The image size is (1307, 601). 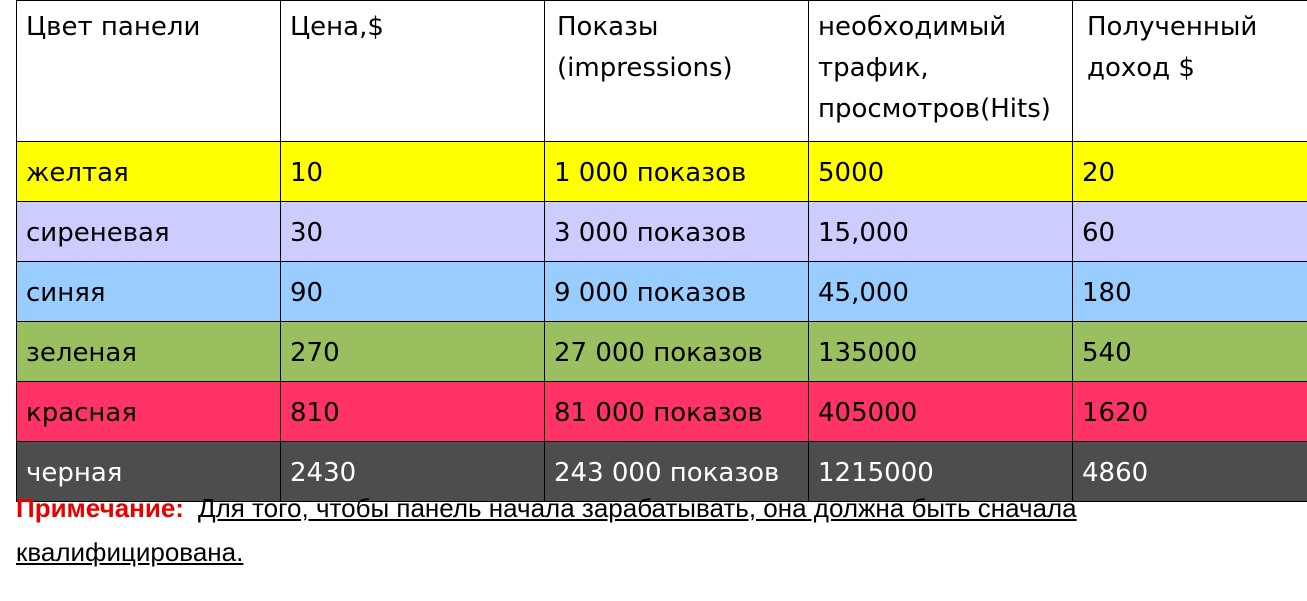 What do you see at coordinates (940, 471) in the screenshot?
I see `cell-required-traffic: 1215000` at bounding box center [940, 471].